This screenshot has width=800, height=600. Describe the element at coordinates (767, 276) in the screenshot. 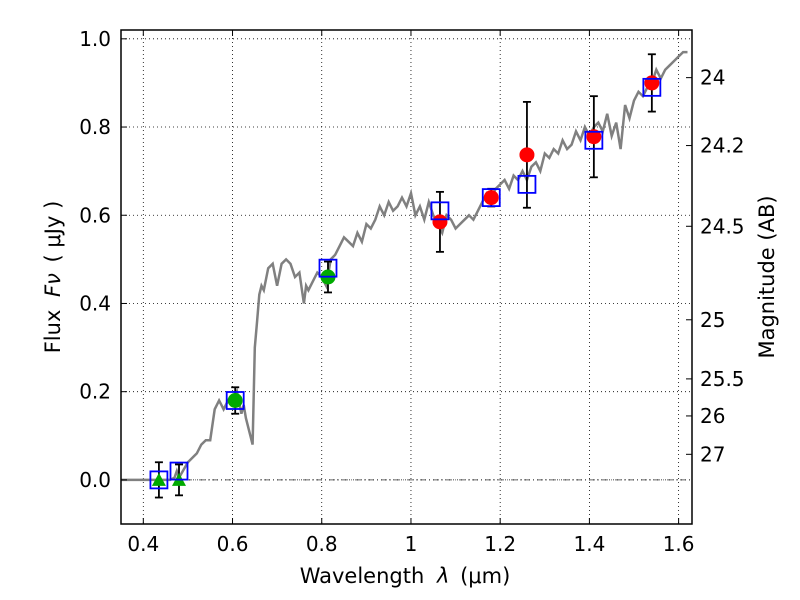

I see `magnitude-axis-label: Magnitude (AB)` at that location.